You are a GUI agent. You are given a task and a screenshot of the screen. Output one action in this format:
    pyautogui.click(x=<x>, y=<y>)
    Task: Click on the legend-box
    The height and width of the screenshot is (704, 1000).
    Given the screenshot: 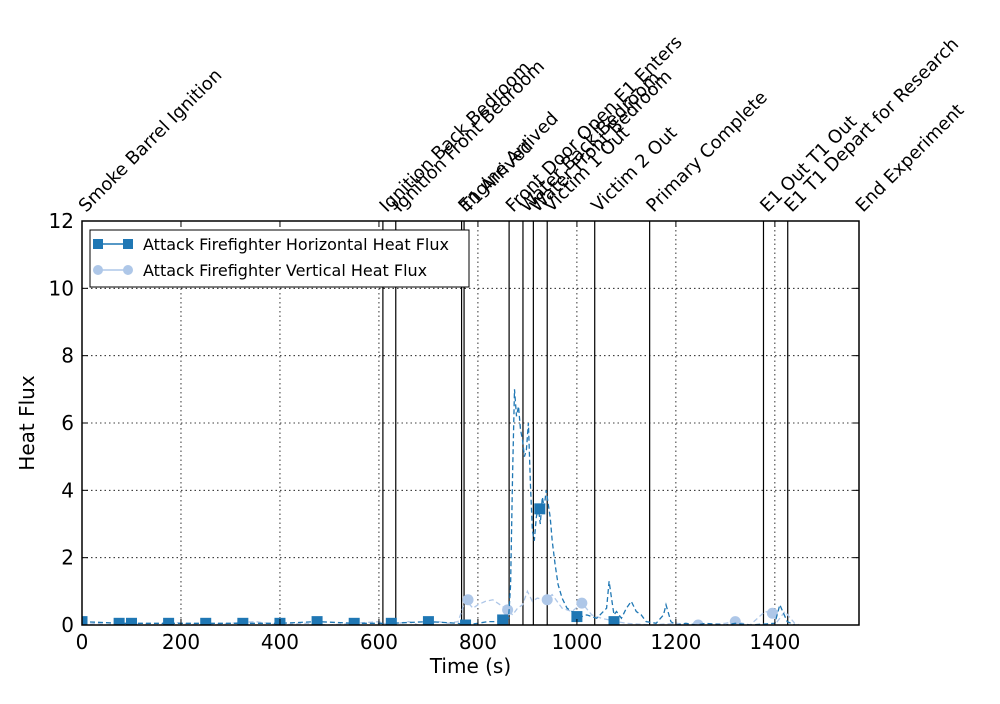 What is the action you would take?
    pyautogui.click(x=279, y=258)
    